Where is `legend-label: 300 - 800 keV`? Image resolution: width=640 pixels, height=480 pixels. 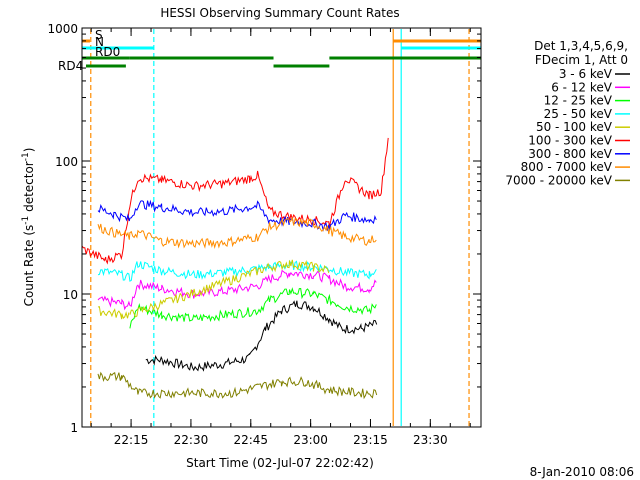
legend-label: 300 - 800 keV is located at coordinates (570, 154).